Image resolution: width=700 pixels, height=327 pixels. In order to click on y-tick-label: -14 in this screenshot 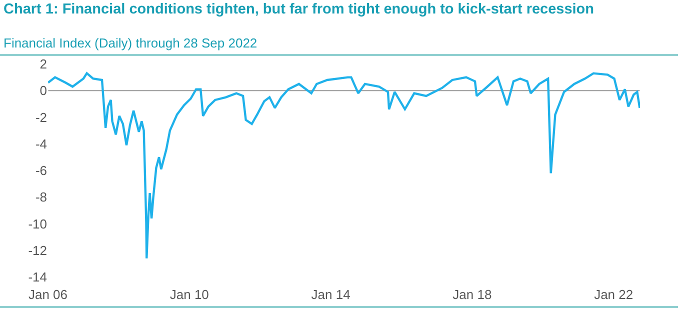, I will do `click(37, 277)`.